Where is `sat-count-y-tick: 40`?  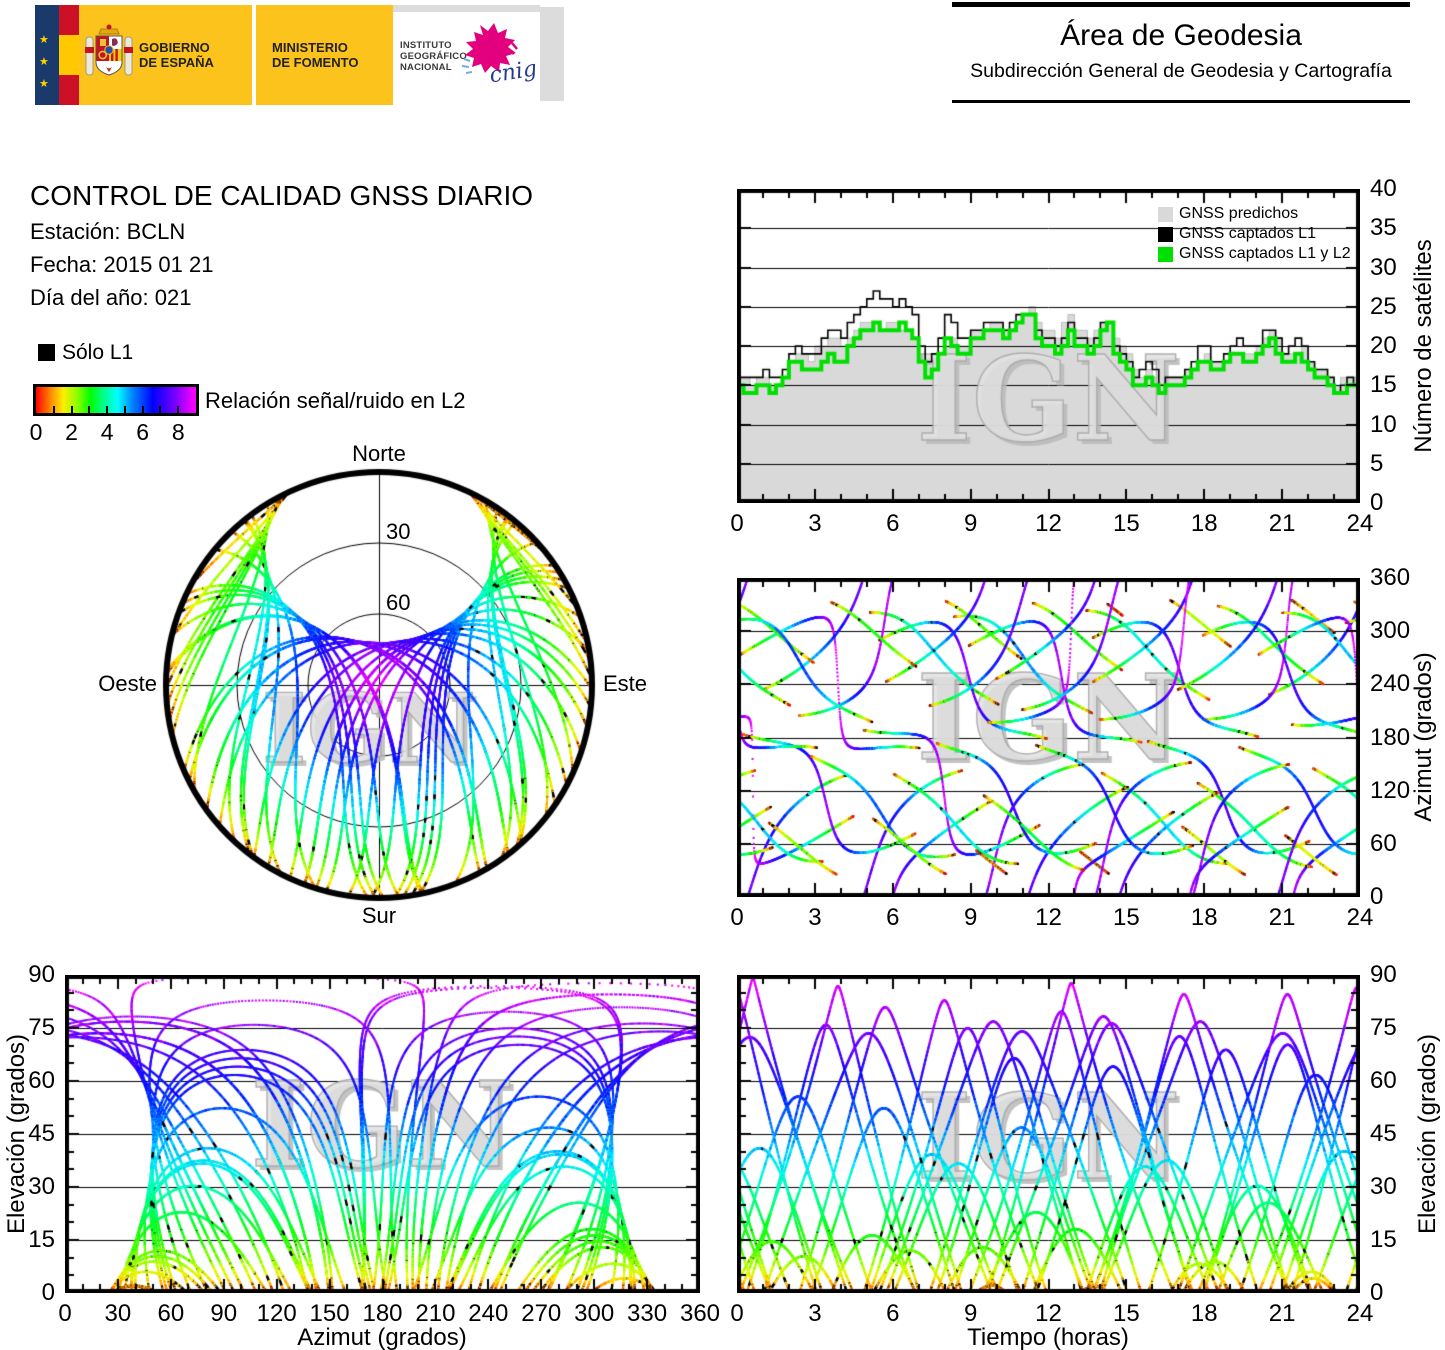 sat-count-y-tick: 40 is located at coordinates (1383, 188).